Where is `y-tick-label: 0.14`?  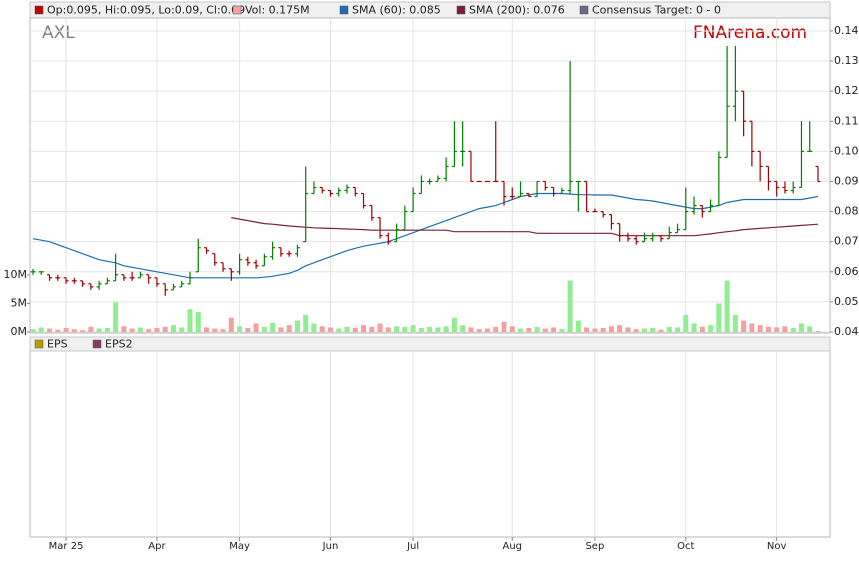 y-tick-label: 0.14 is located at coordinates (846, 30).